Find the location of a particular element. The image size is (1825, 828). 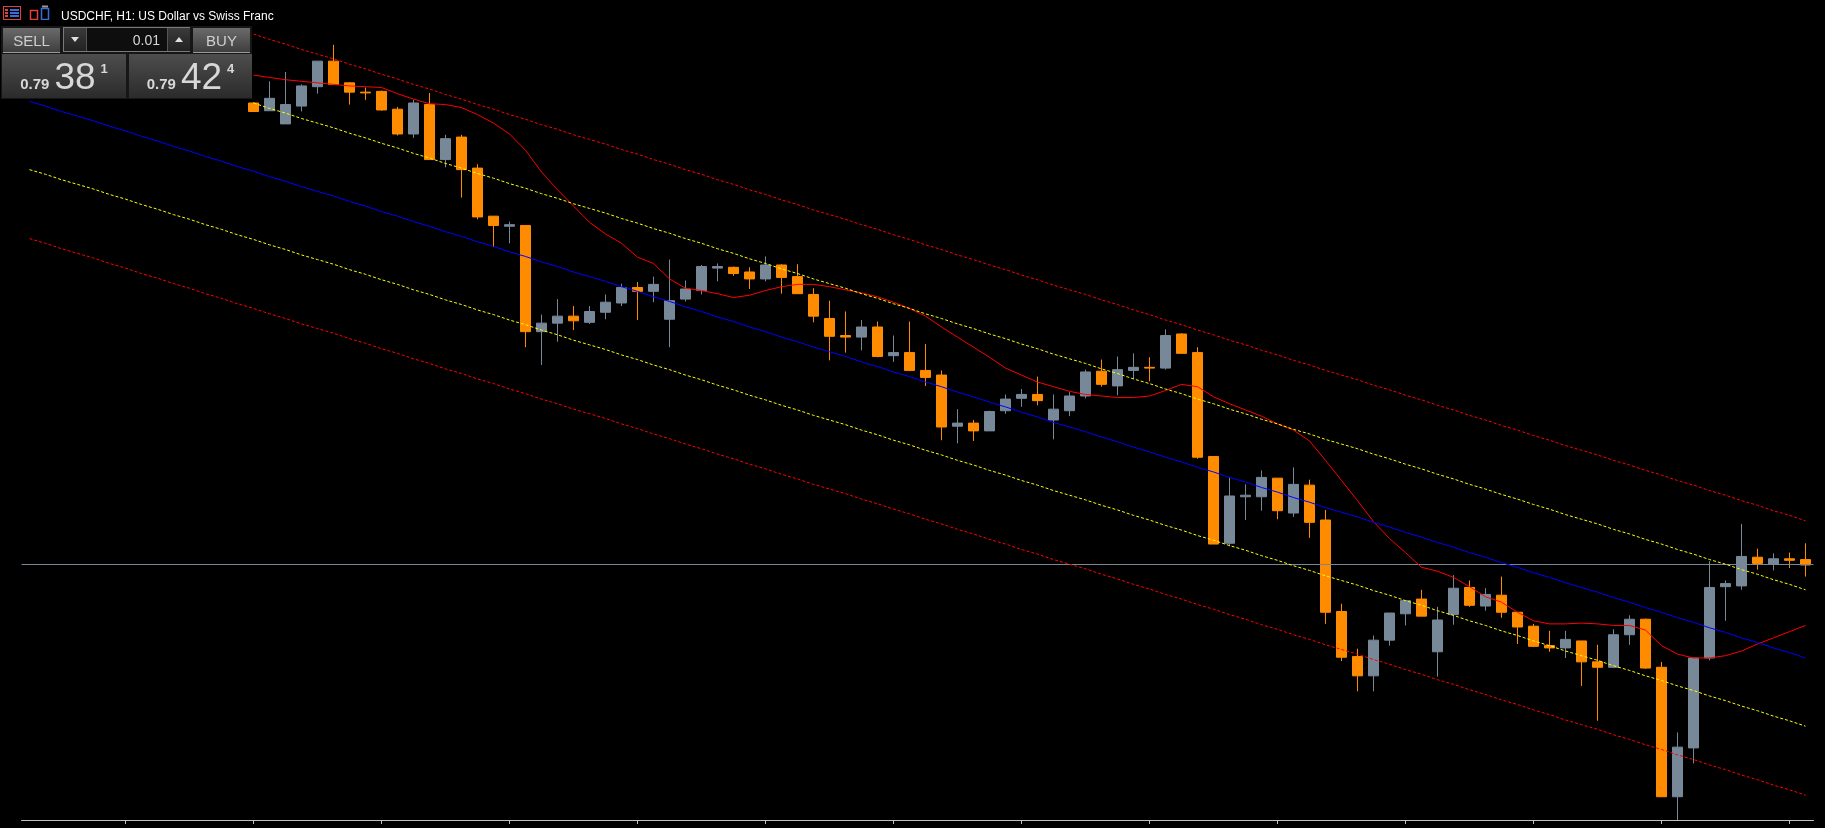

annotation: 0.01 is located at coordinates (146, 40).